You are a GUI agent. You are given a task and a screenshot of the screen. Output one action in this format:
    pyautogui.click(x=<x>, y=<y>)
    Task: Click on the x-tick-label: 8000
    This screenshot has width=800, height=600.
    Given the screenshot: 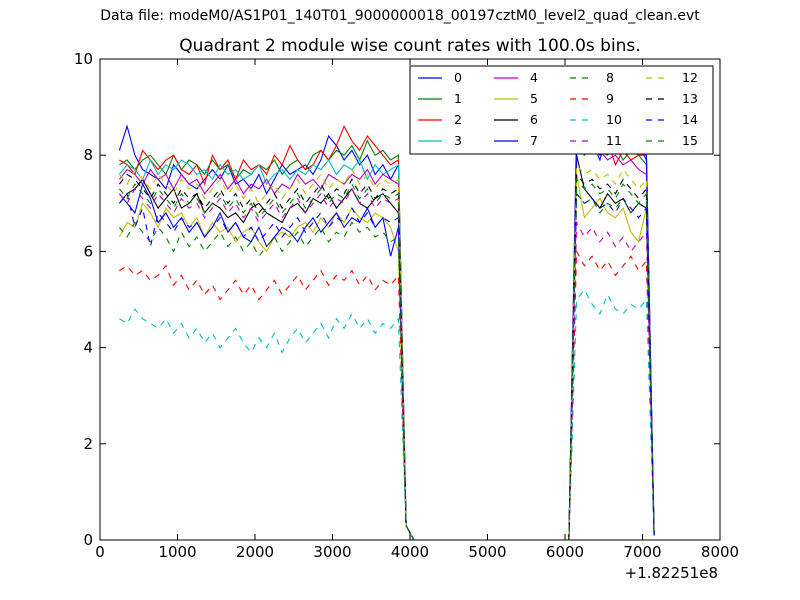 What is the action you would take?
    pyautogui.click(x=720, y=552)
    